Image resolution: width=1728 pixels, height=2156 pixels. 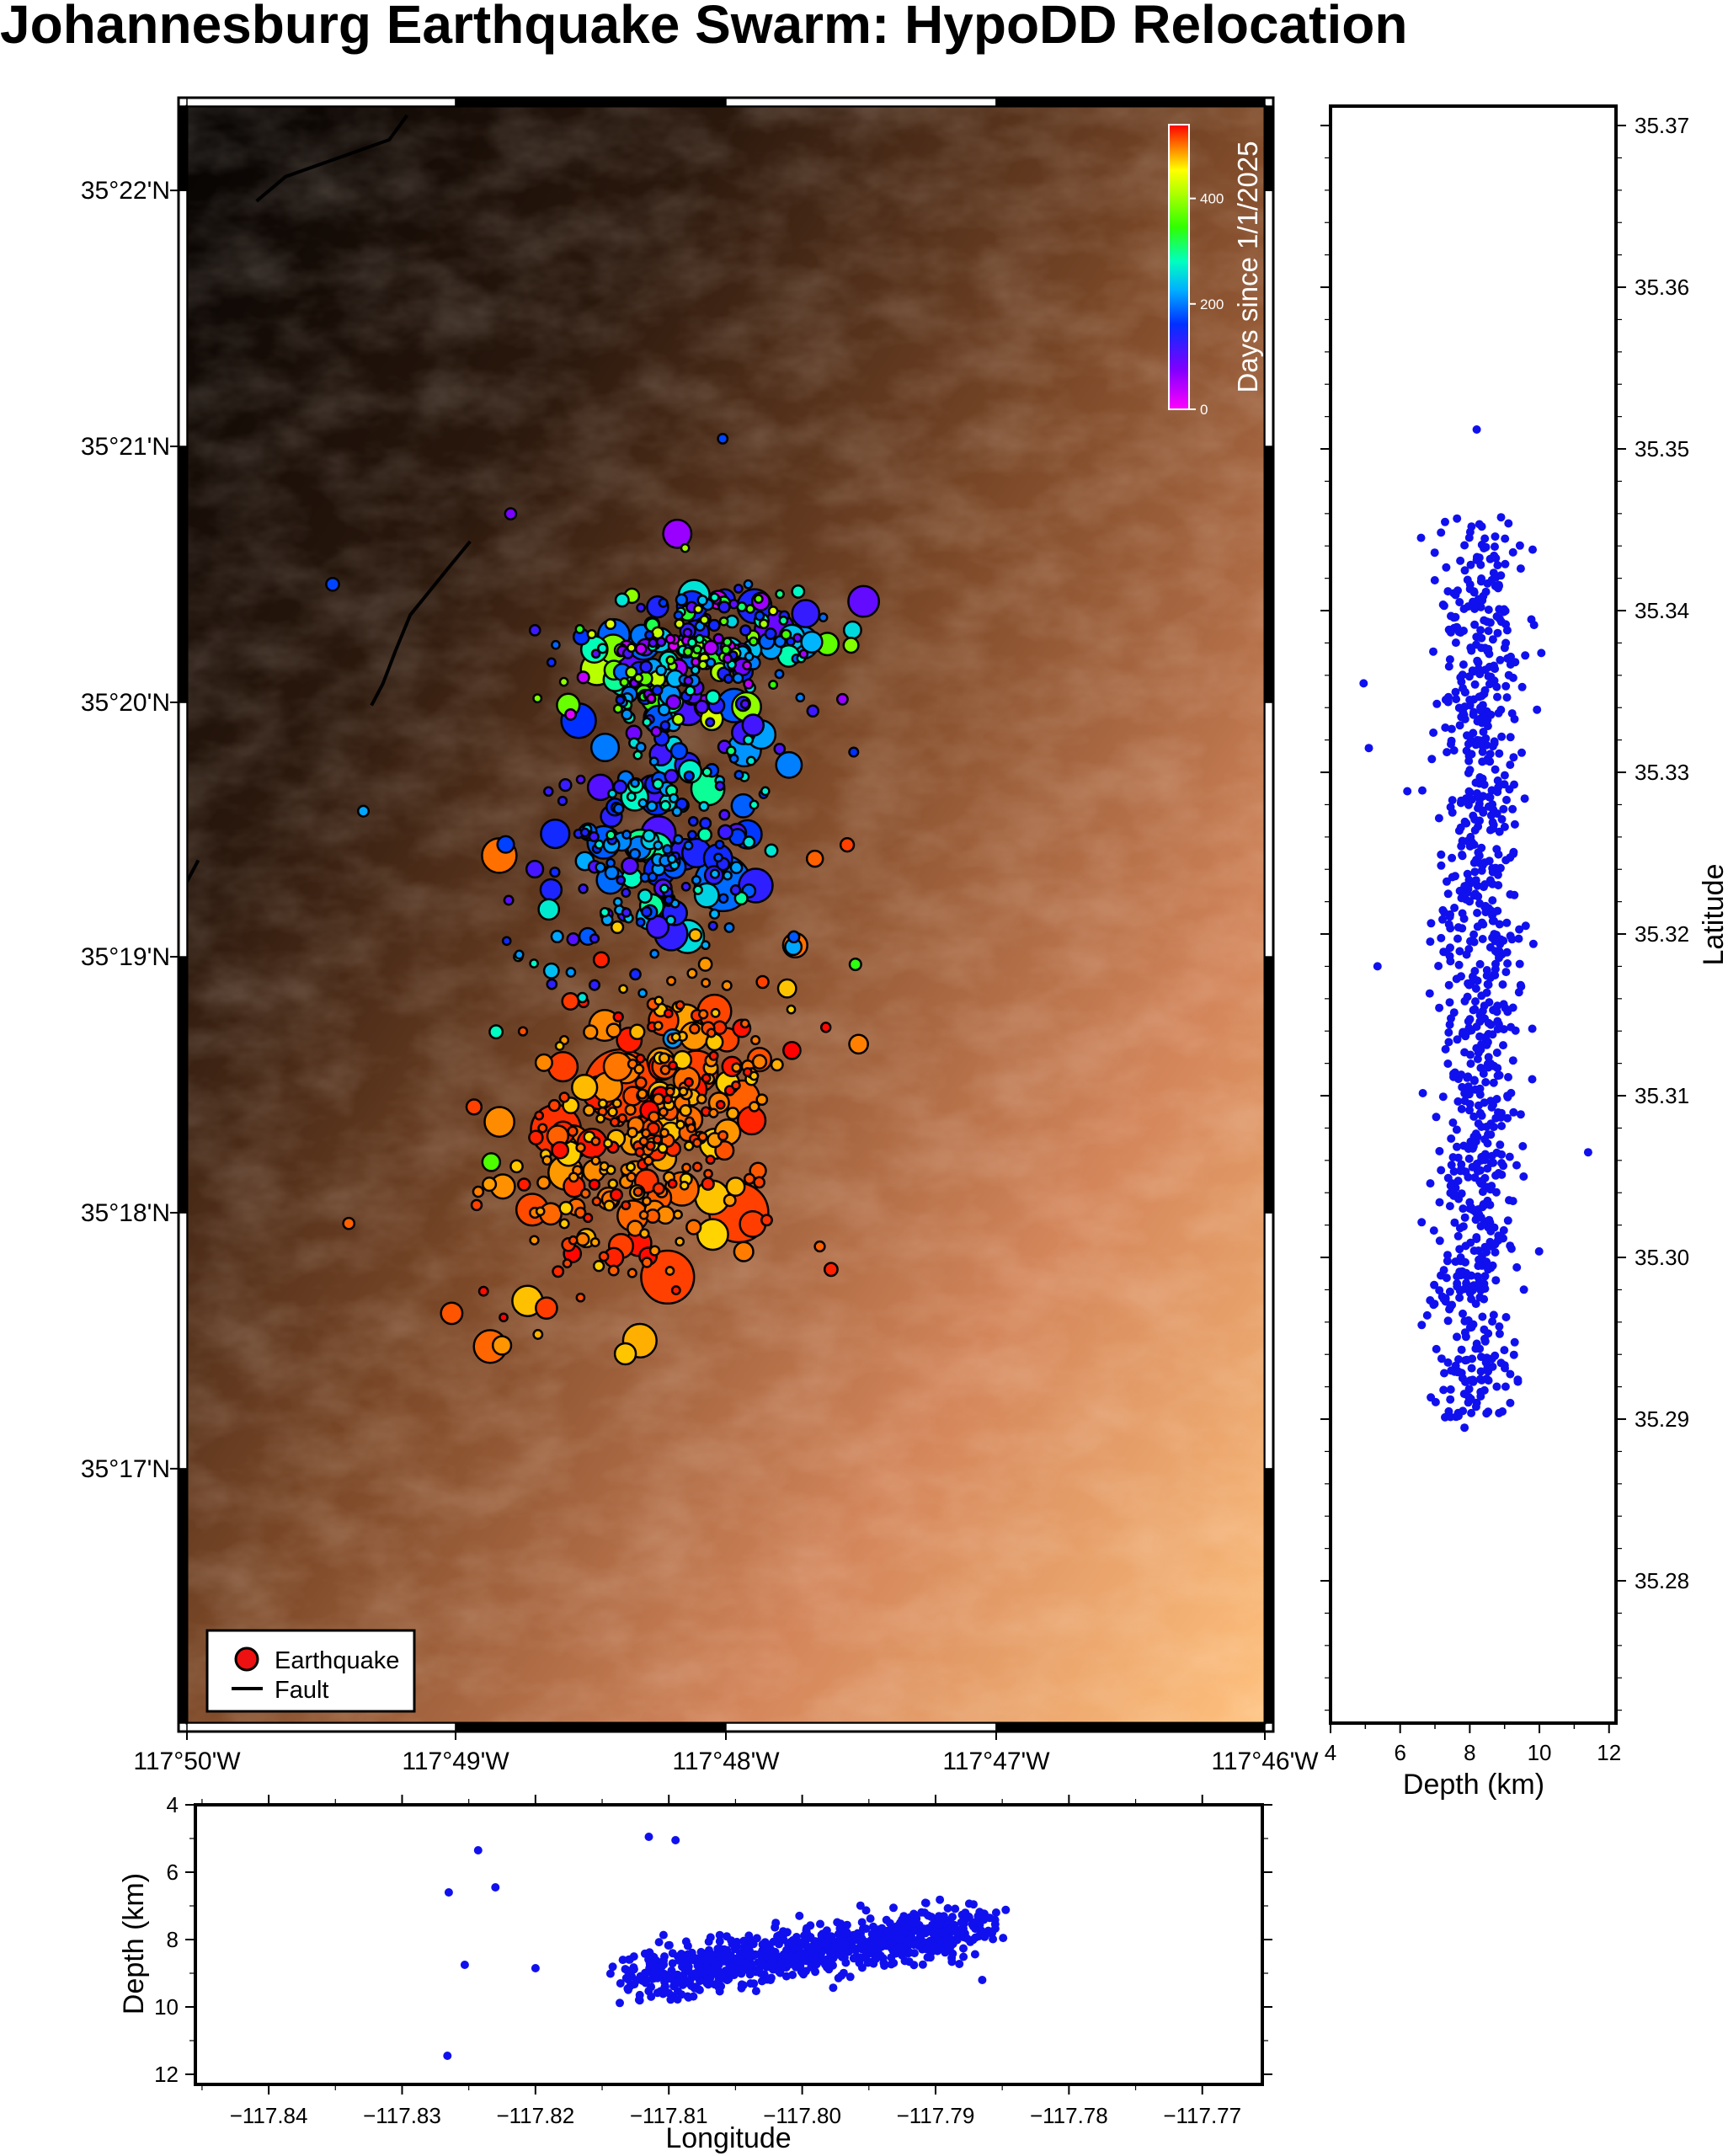 I want to click on earthquake-markers, so click(x=603, y=899).